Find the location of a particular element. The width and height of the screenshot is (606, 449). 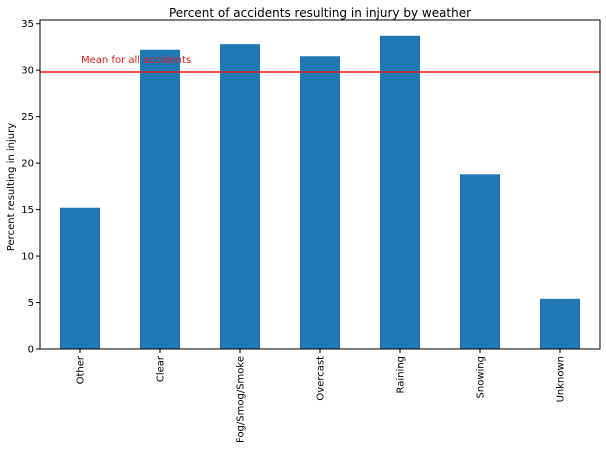

x-tick-label: Fog/Smog/Smoke is located at coordinates (241, 399).